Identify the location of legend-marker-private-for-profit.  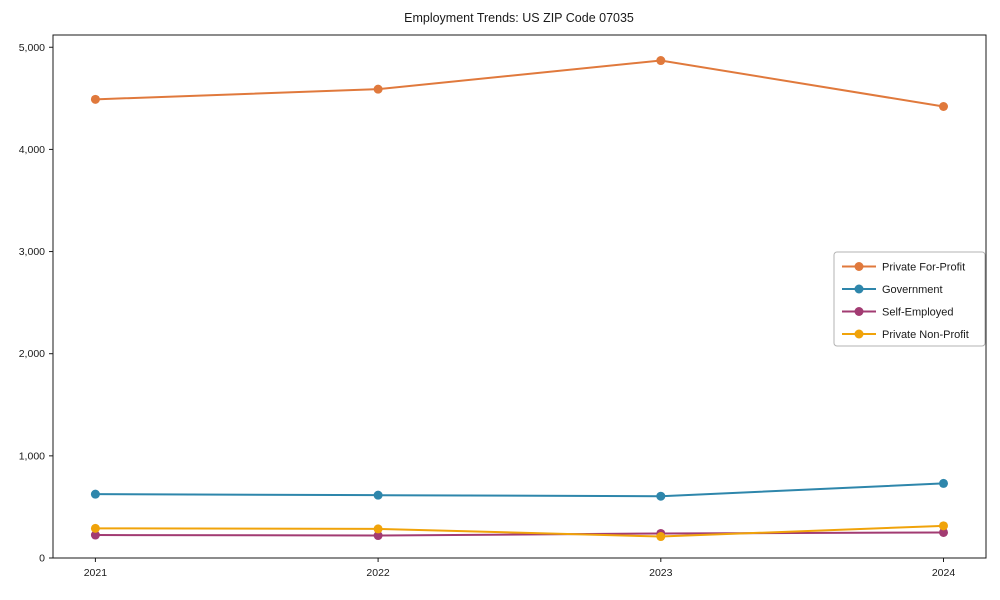
(859, 266).